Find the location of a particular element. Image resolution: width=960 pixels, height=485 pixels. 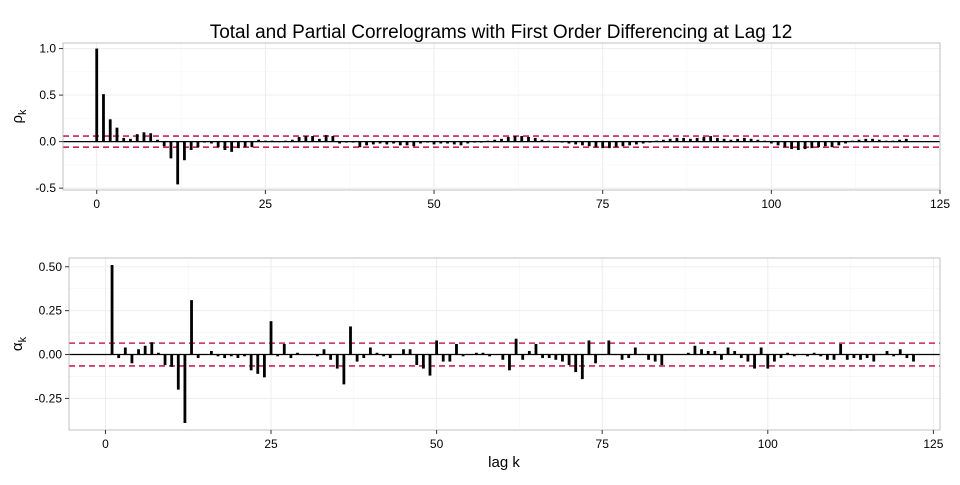

pacf-xtick-label: 100 is located at coordinates (768, 444).